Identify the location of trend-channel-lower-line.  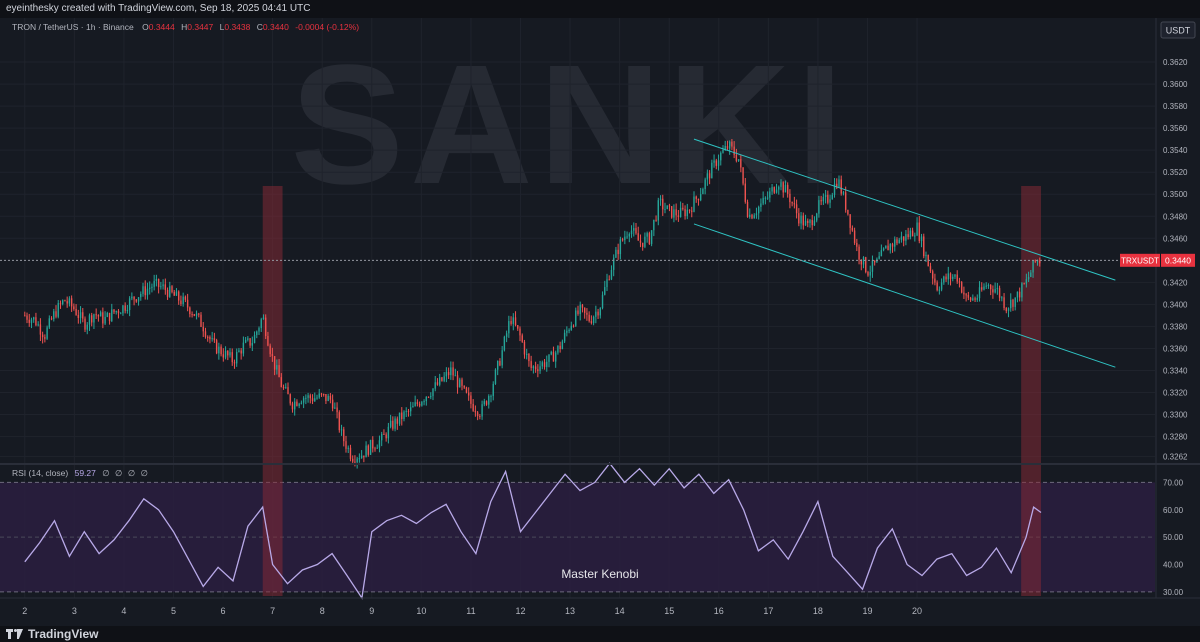
(904, 295).